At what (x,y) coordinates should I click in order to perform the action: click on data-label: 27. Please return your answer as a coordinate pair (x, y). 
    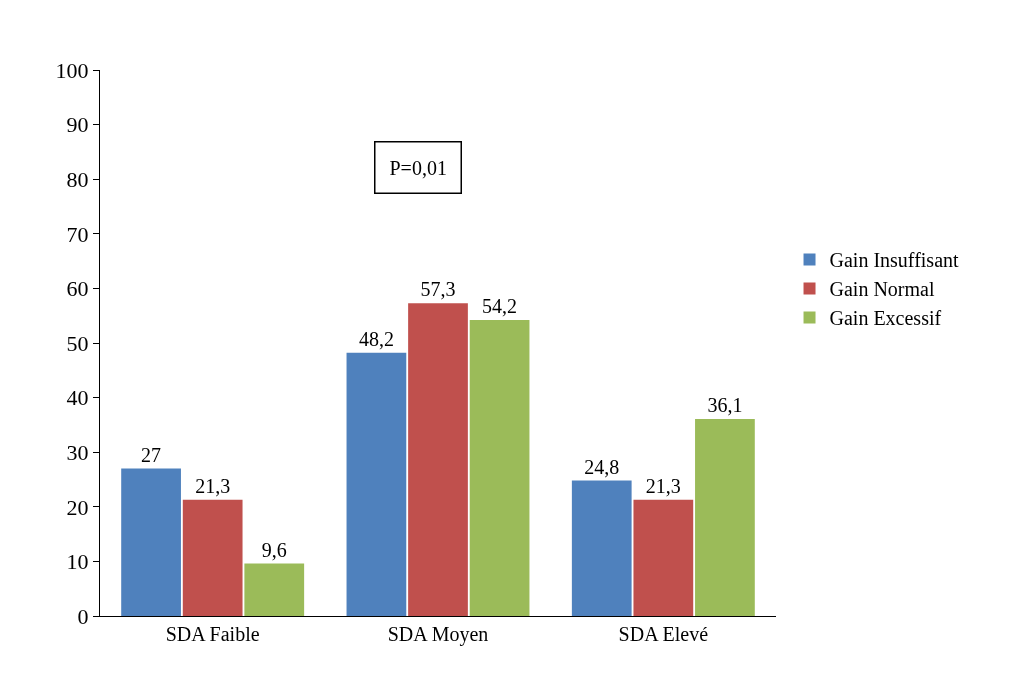
    Looking at the image, I should click on (151, 454).